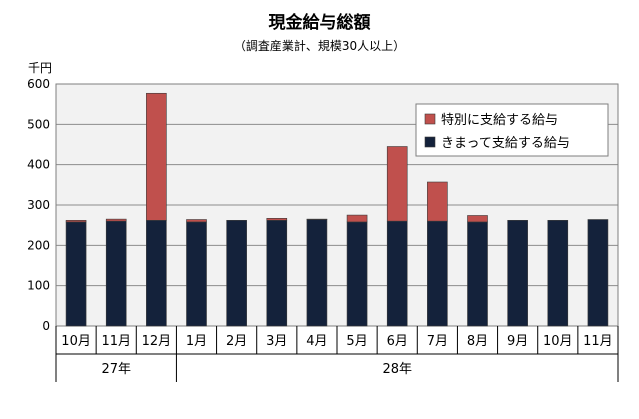 The height and width of the screenshot is (419, 639). I want to click on y-tick-label: 500, so click(38, 124).